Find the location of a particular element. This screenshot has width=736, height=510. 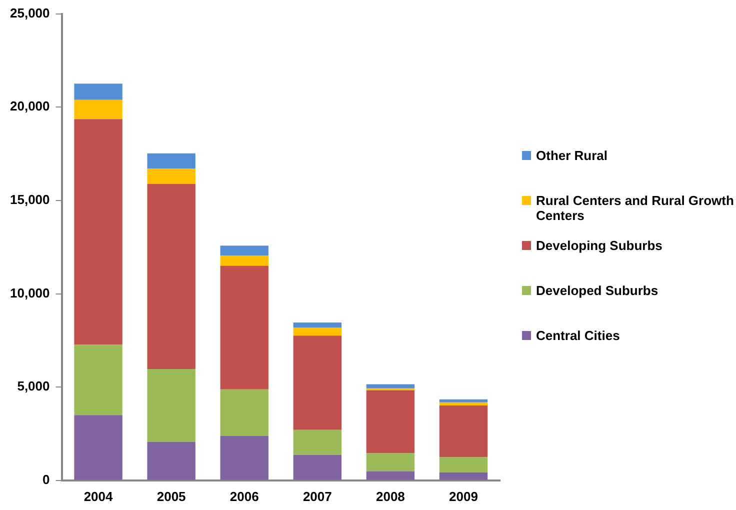

x-tick-label: 2004 is located at coordinates (99, 496).